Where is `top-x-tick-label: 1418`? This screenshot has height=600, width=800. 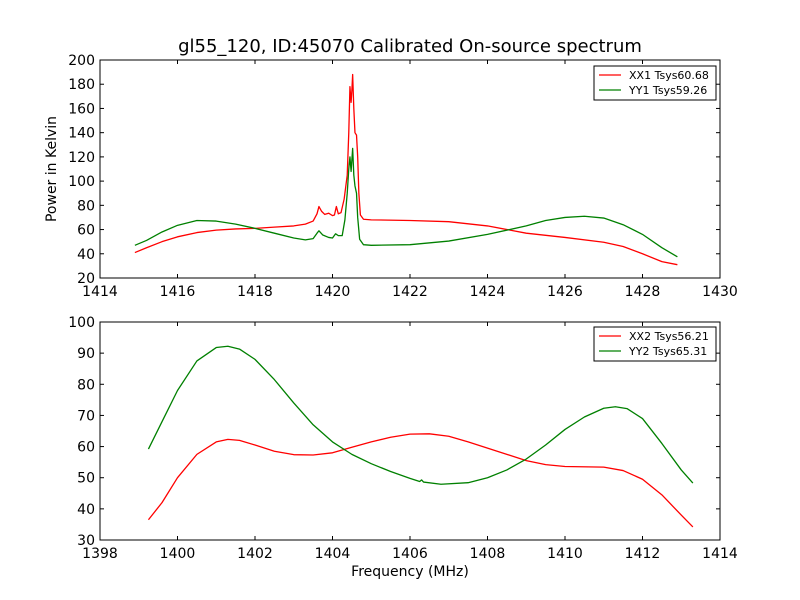 top-x-tick-label: 1418 is located at coordinates (255, 292).